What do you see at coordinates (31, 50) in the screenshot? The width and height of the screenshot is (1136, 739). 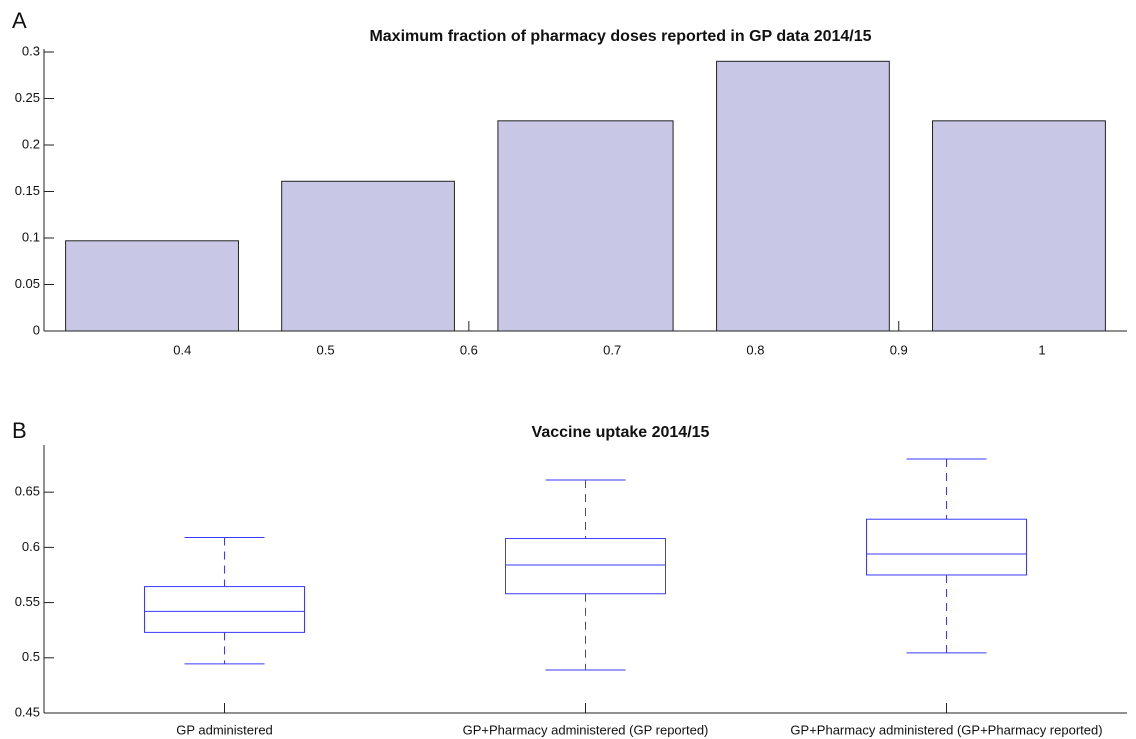 I see `y-tick-label: 0.3` at bounding box center [31, 50].